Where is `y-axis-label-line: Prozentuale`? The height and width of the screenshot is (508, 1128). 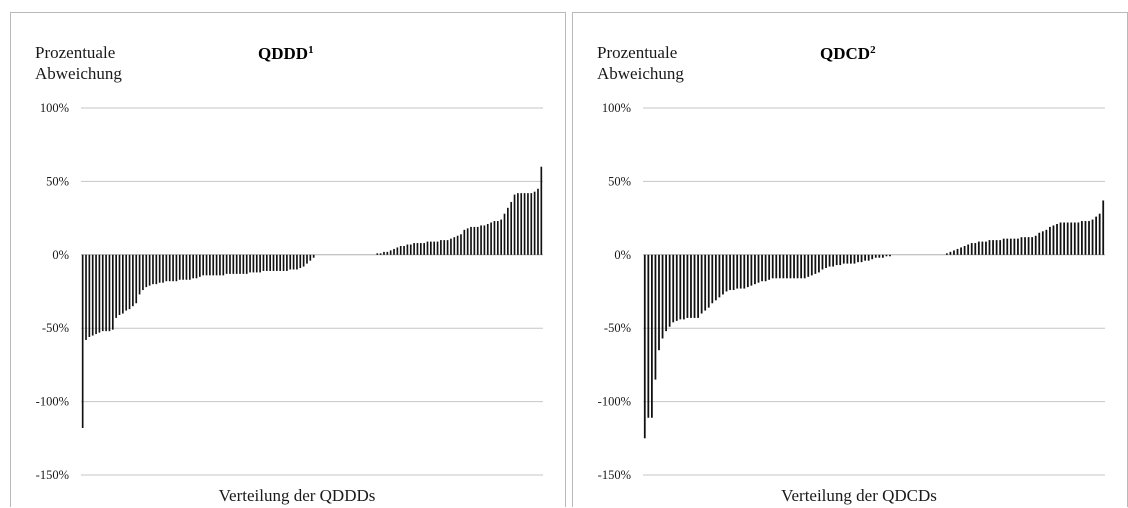
y-axis-label-line: Prozentuale is located at coordinates (637, 52).